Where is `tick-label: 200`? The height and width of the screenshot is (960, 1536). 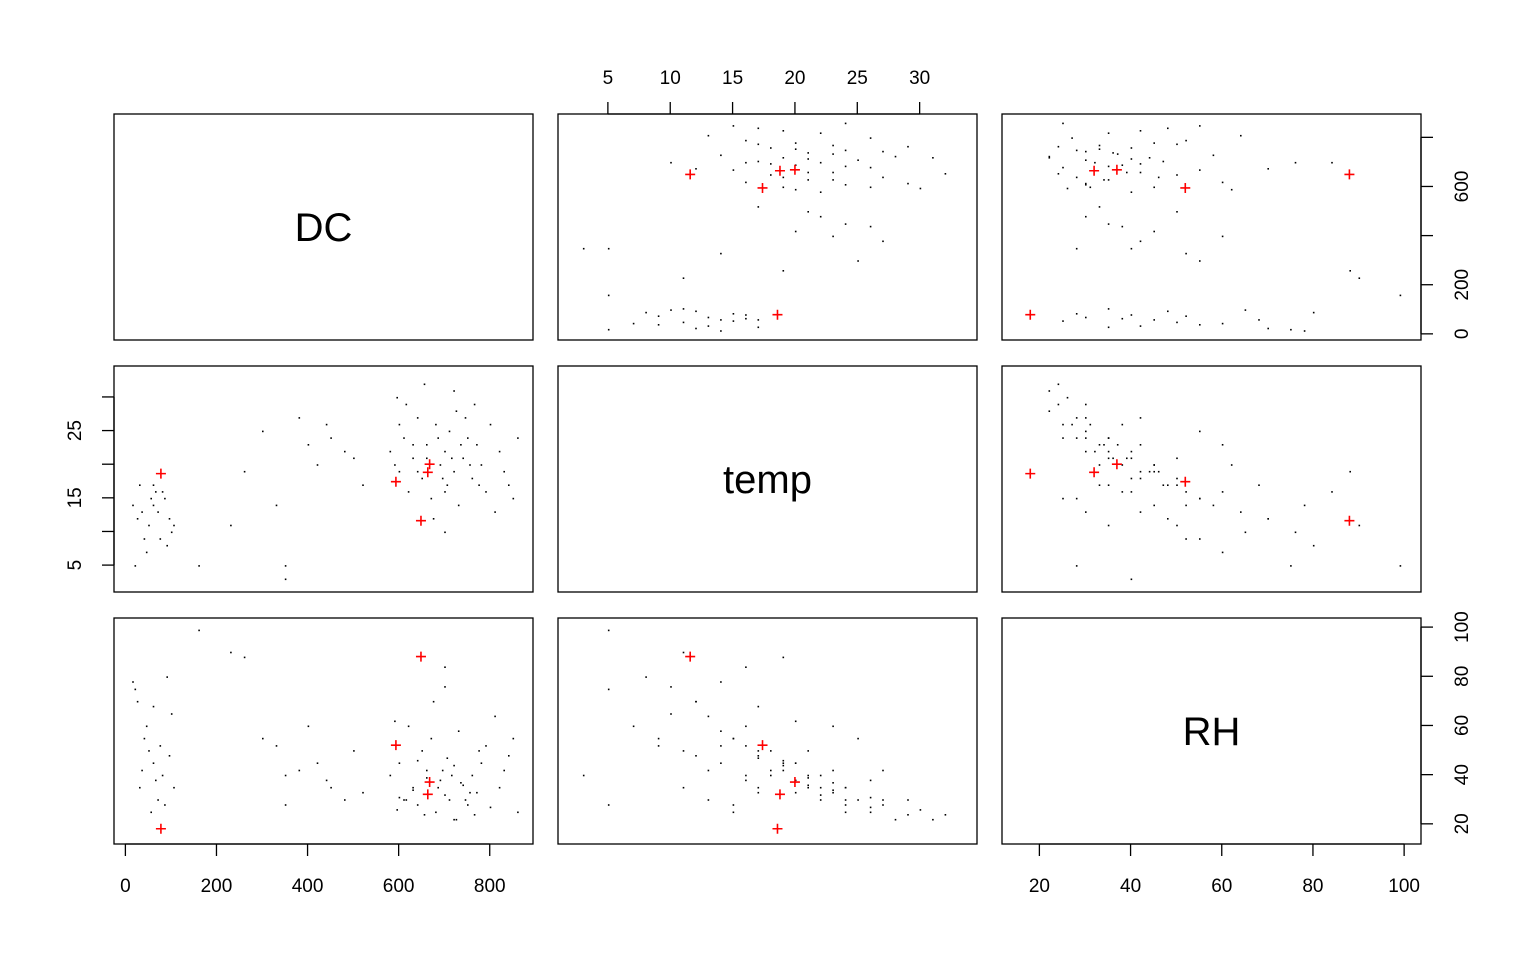 tick-label: 200 is located at coordinates (1462, 285).